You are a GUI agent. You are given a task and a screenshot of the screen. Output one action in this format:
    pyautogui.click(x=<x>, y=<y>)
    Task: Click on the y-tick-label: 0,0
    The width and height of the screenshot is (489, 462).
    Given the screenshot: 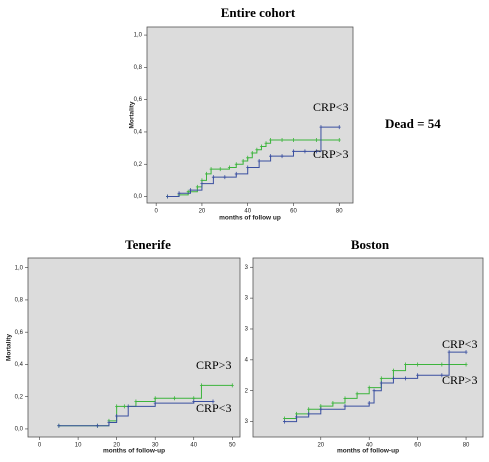 What is the action you would take?
    pyautogui.click(x=138, y=197)
    